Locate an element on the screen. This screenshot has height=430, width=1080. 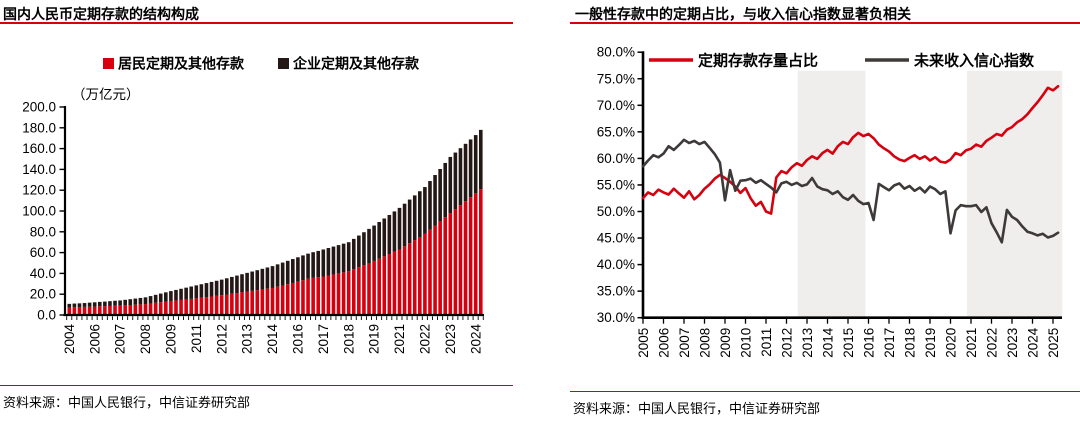
x-tick-label: 2005 is located at coordinates (643, 343).